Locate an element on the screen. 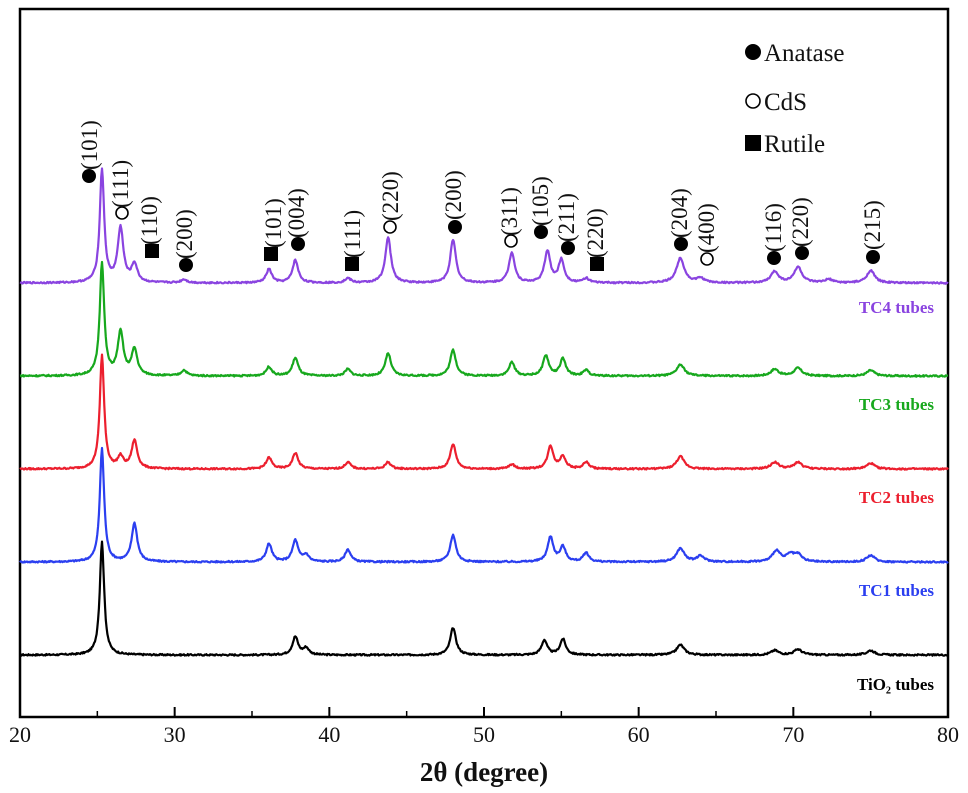  x-tick-label-20: 20 is located at coordinates (20, 734).